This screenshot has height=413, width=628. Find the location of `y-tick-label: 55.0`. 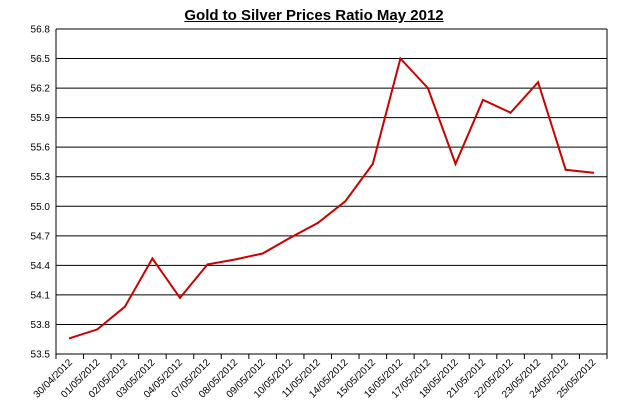

y-tick-label: 55.0 is located at coordinates (41, 207).